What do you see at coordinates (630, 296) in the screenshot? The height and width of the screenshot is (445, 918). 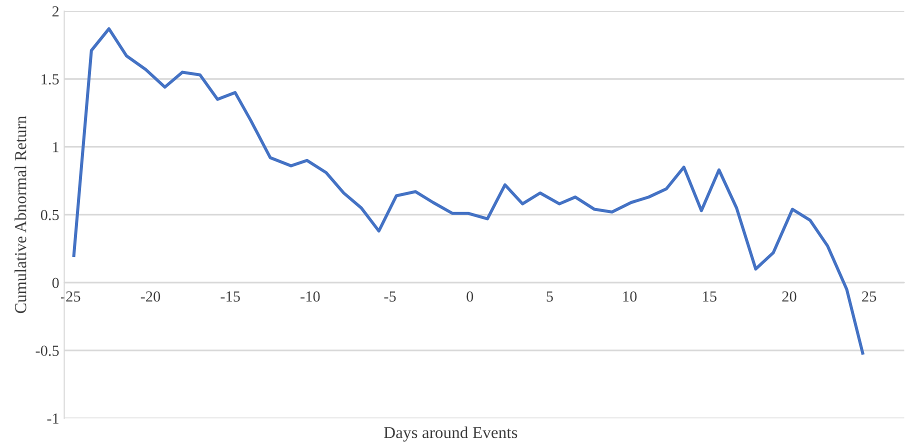 I see `x-tick-label: 10` at bounding box center [630, 296].